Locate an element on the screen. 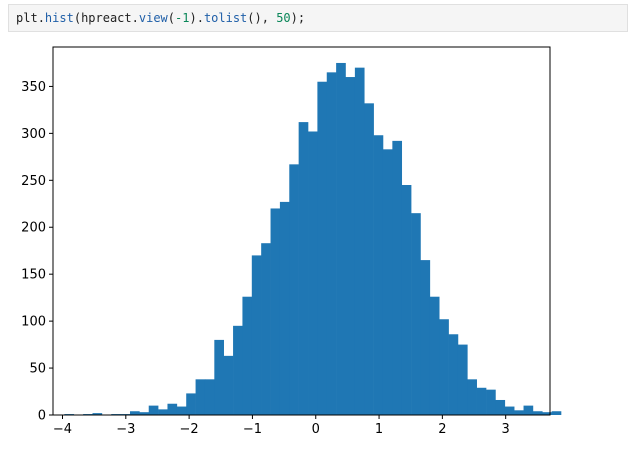  x-tick-label: −2 is located at coordinates (189, 429).